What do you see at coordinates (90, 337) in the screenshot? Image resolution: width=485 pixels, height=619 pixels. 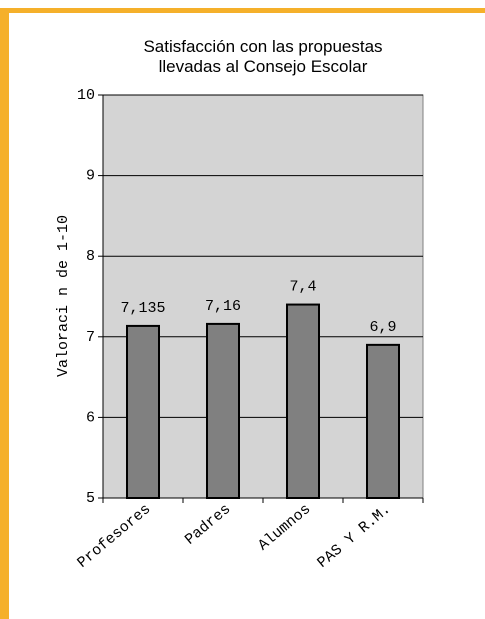 I see `y-tick-label: 7` at bounding box center [90, 337].